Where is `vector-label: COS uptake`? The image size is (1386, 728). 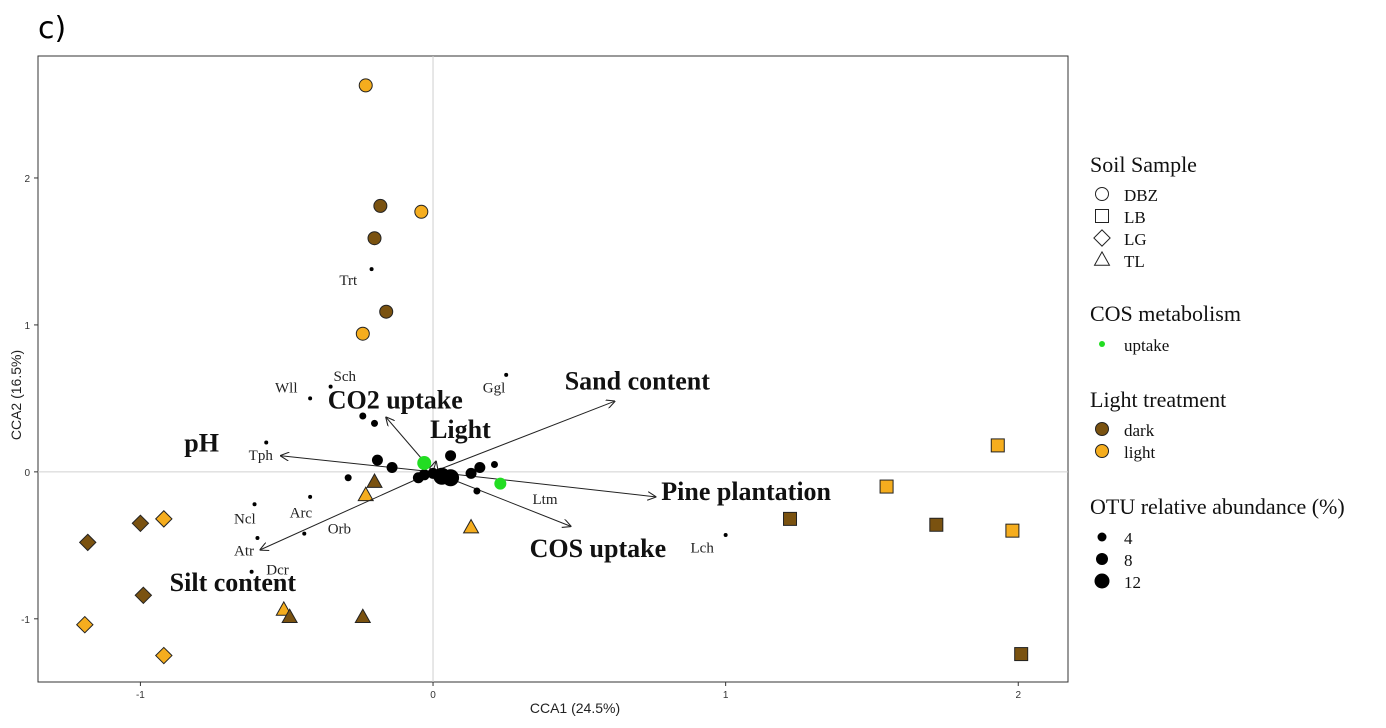
vector-label: COS uptake is located at coordinates (598, 548).